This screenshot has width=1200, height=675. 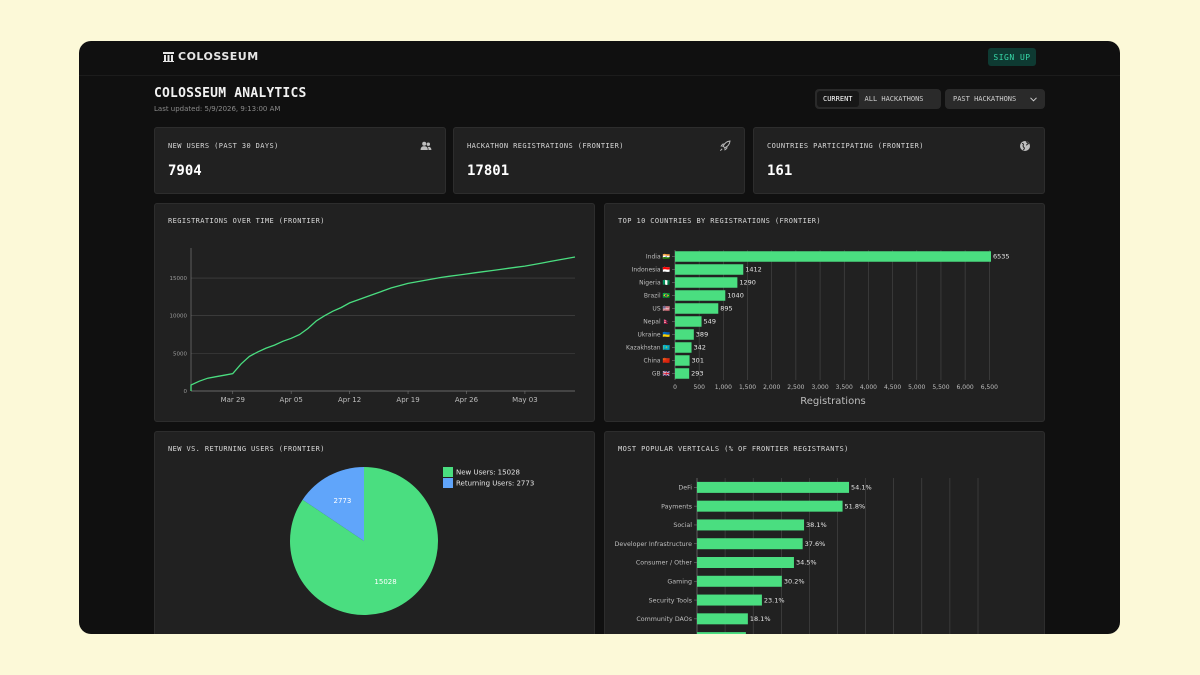 What do you see at coordinates (246, 221) in the screenshot?
I see `chart-title: REGISTRATIONS OVER TIME (FRONTIER)` at bounding box center [246, 221].